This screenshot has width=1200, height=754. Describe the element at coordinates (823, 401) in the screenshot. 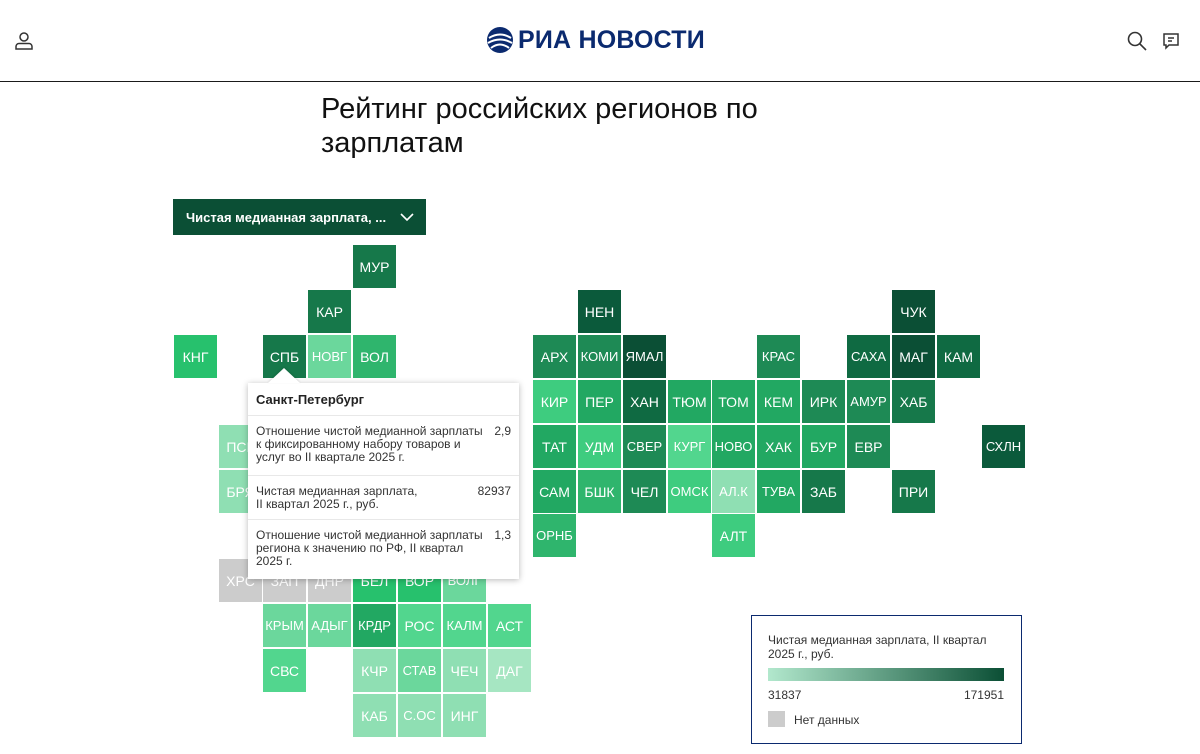

I see `region-tile: ИРК` at that location.